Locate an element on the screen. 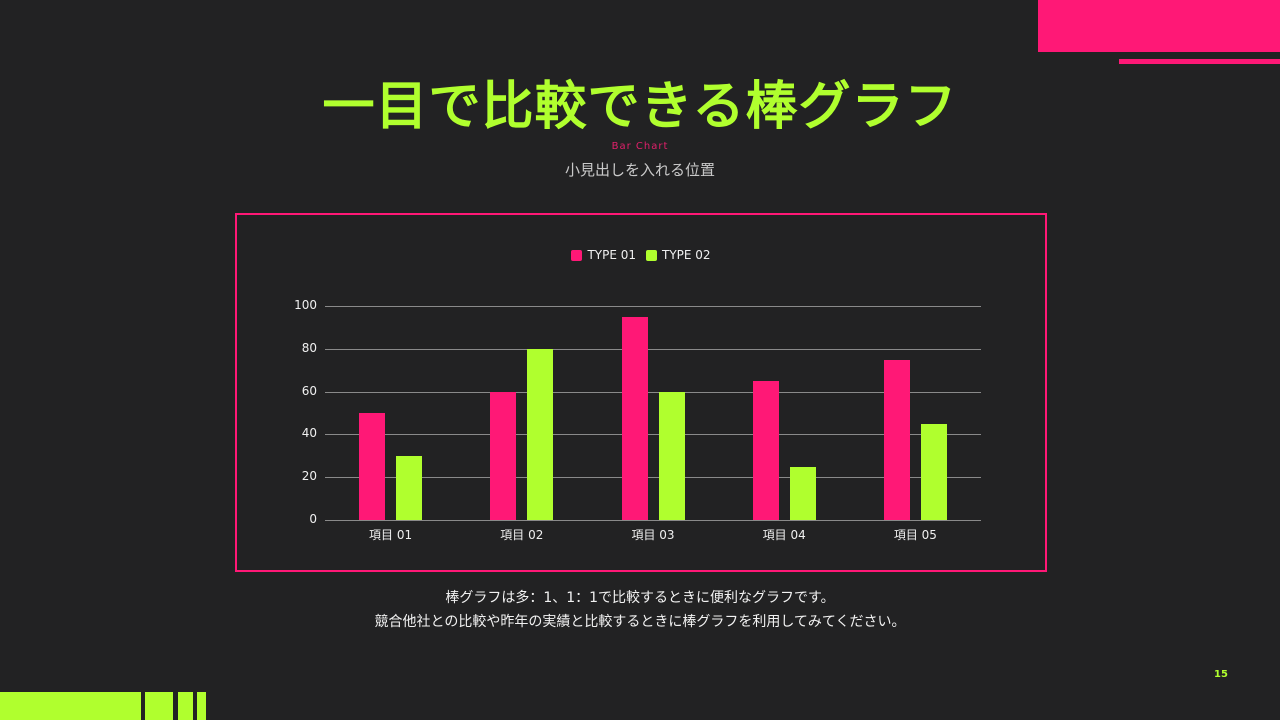 Image resolution: width=1280 pixels, height=720 pixels. chart-legend: TYPE 01 TYPE 02 is located at coordinates (641, 255).